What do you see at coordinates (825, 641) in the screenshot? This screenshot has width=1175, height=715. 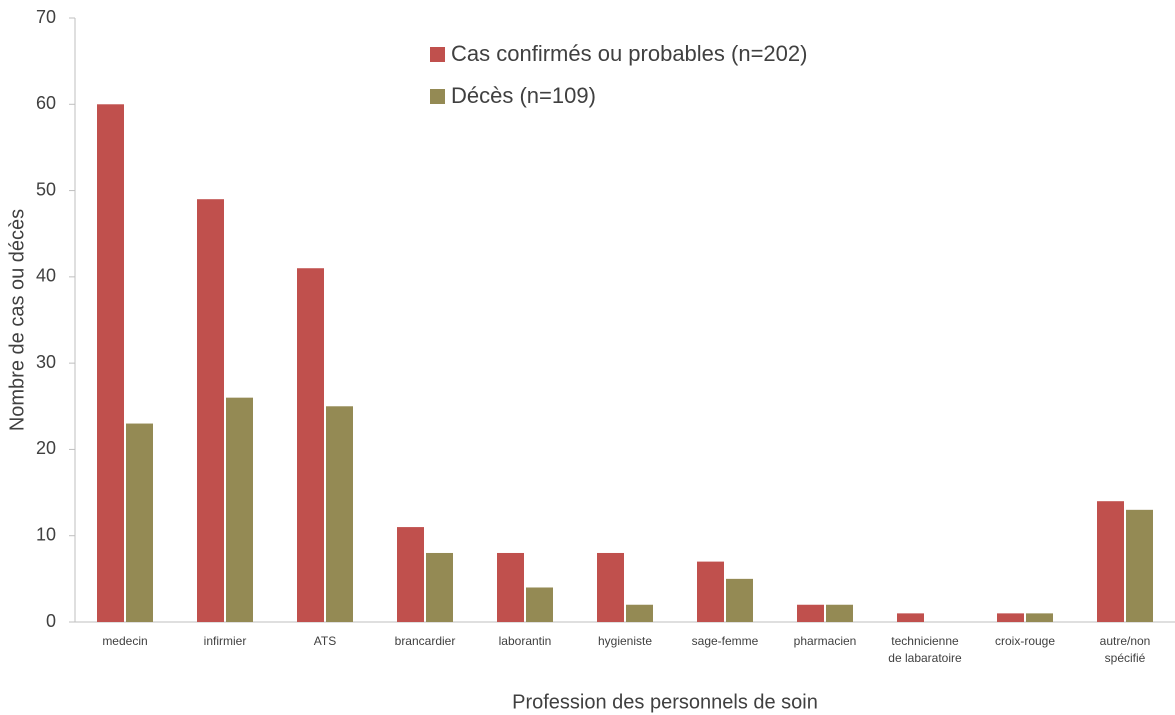 I see `x-tick-label: pharmacien` at bounding box center [825, 641].